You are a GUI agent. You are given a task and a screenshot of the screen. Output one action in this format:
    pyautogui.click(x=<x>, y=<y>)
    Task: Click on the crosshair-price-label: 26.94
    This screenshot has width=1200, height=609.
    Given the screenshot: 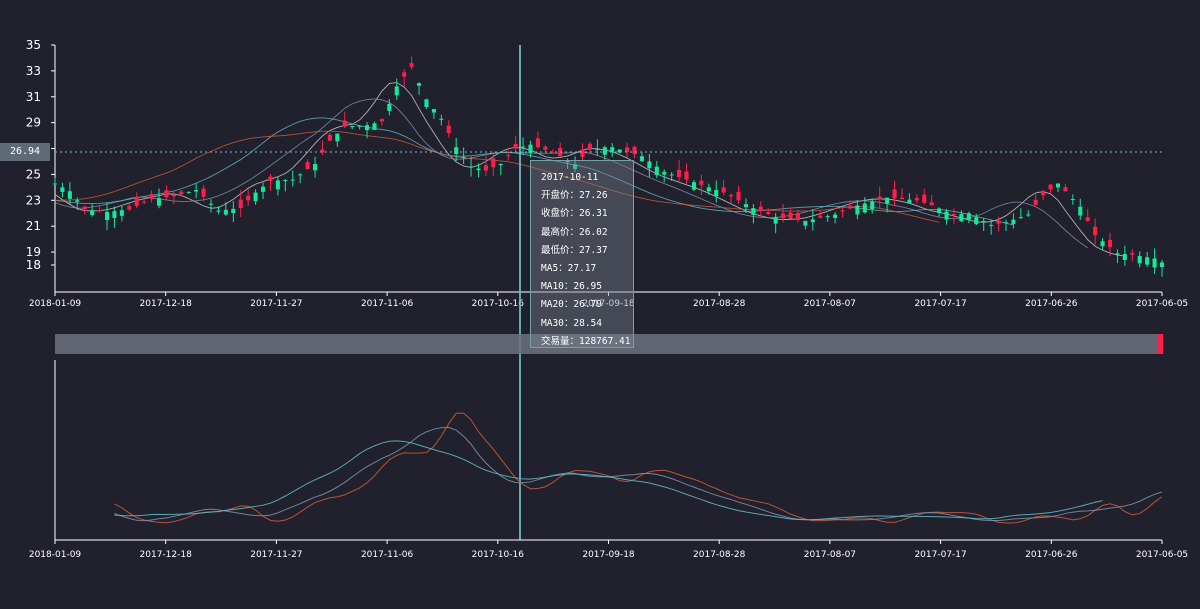 What is the action you would take?
    pyautogui.click(x=25, y=152)
    